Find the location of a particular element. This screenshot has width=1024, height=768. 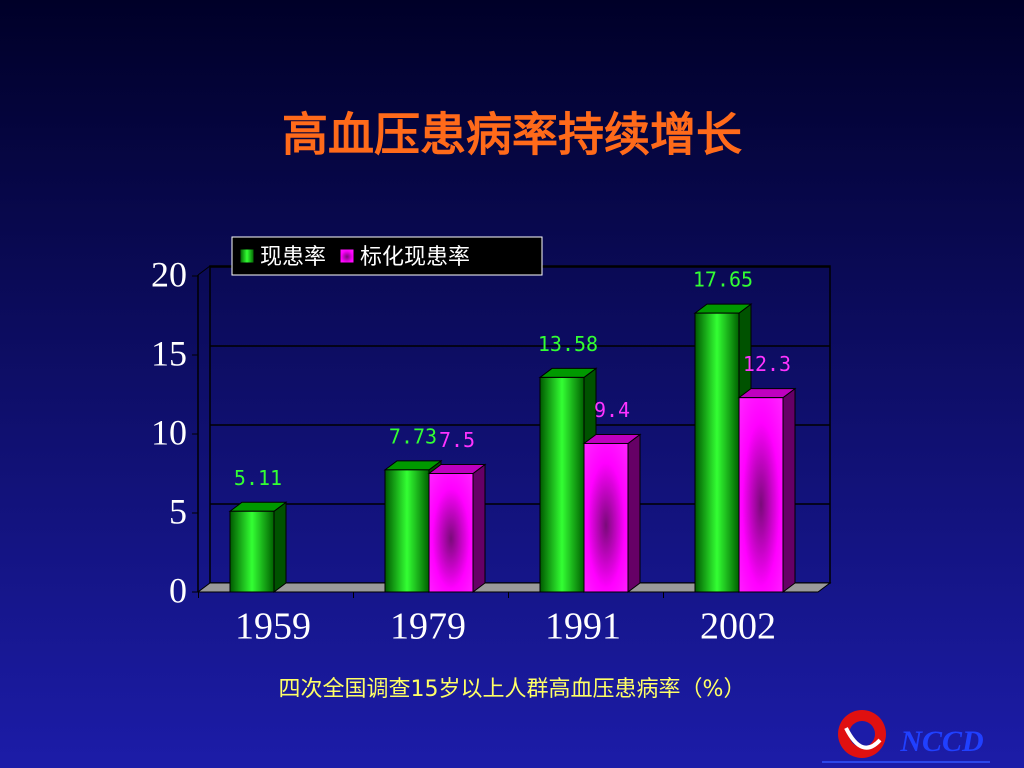

y-tick-label: 20 is located at coordinates (169, 274).